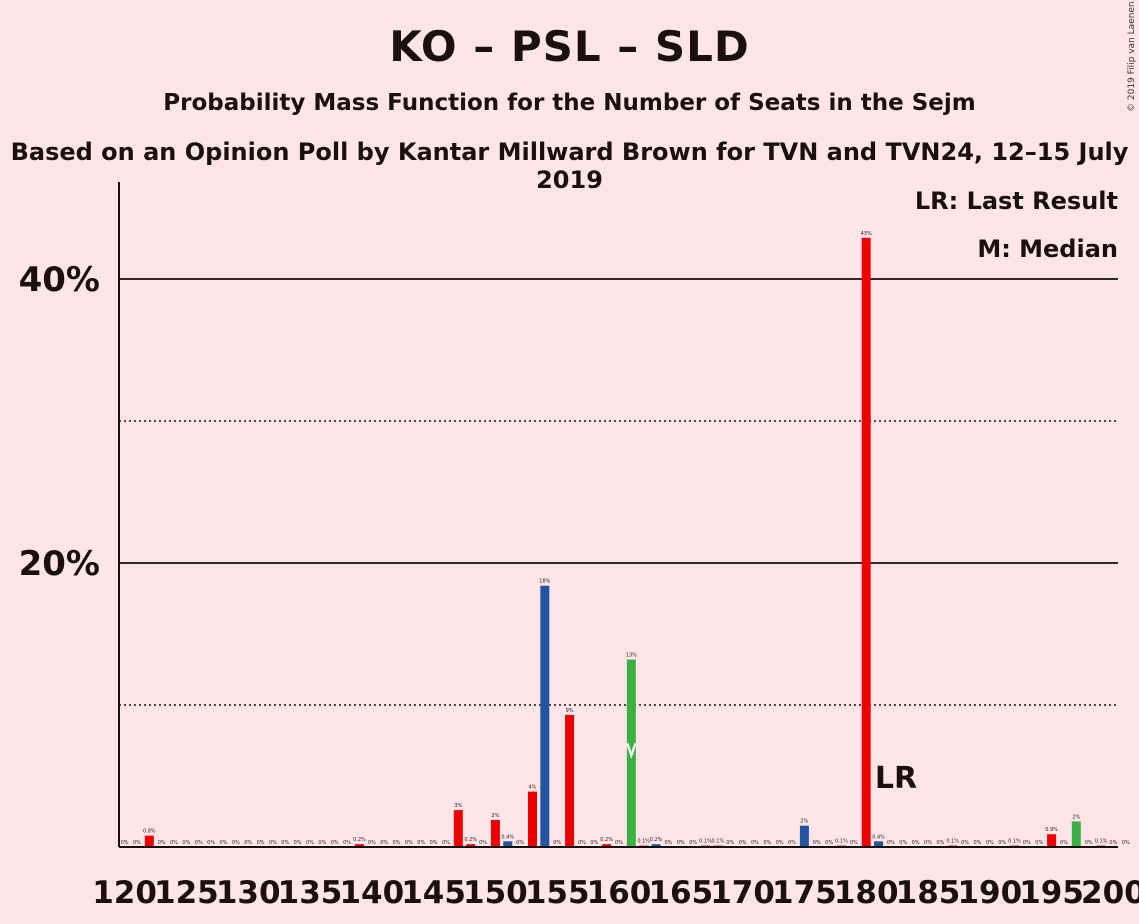  I want to click on data-label-seat-177: 0%, so click(829, 843).